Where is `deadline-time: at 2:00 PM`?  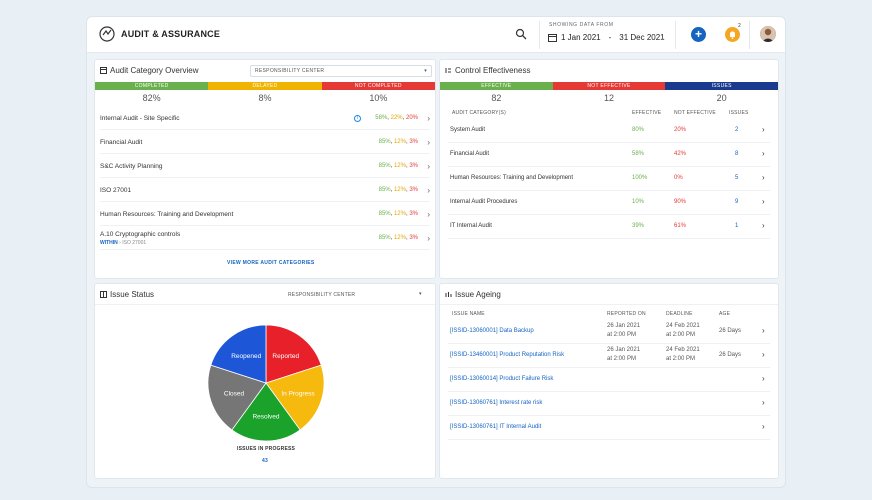 deadline-time: at 2:00 PM is located at coordinates (681, 335).